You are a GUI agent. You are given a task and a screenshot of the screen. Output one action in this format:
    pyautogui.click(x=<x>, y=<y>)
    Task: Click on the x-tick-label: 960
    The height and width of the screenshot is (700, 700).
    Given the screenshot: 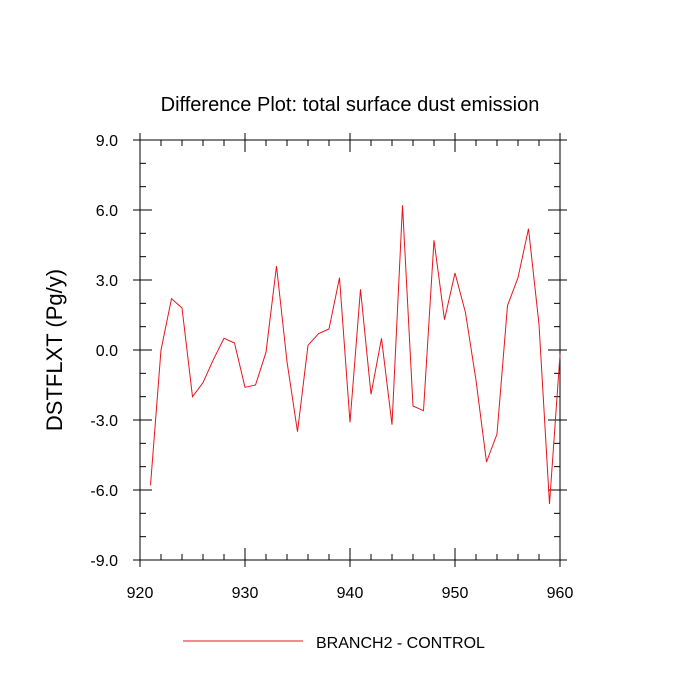 What is the action you would take?
    pyautogui.click(x=560, y=593)
    